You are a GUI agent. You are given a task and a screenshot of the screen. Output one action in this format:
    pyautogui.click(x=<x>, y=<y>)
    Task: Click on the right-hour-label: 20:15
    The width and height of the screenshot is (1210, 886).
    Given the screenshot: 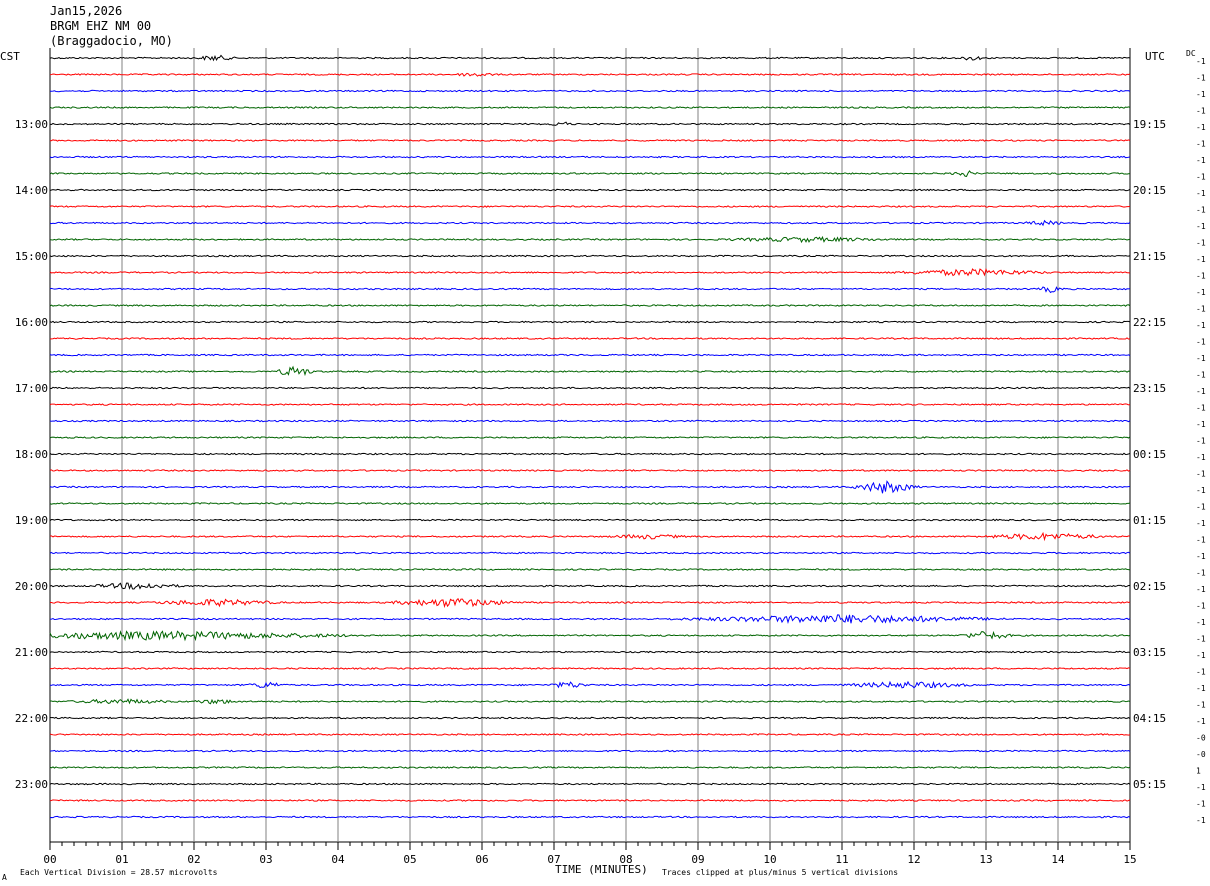 What is the action you would take?
    pyautogui.click(x=1149, y=190)
    